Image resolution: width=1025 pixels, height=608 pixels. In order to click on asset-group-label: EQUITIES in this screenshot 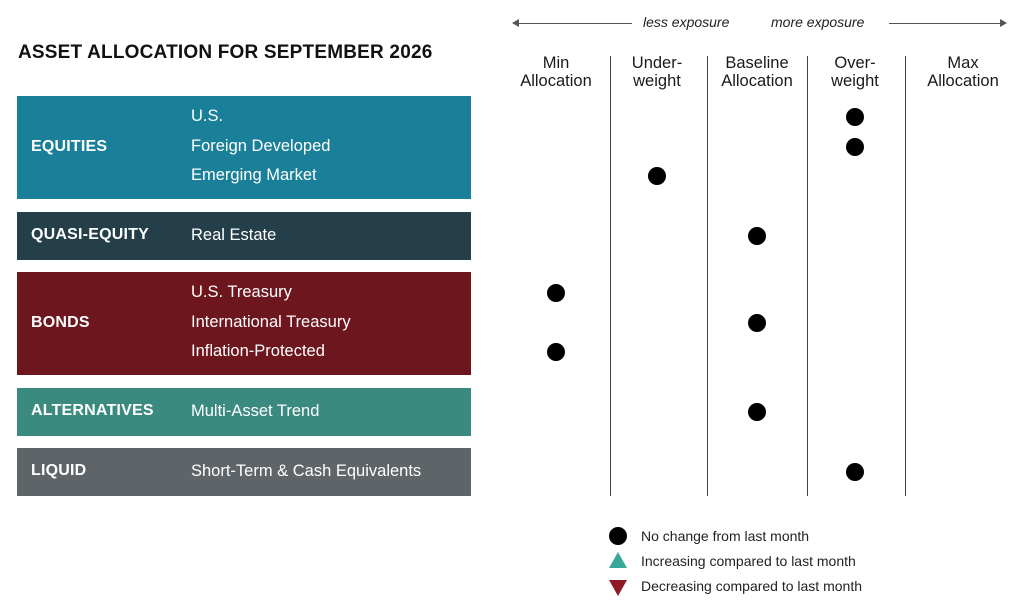, I will do `click(69, 146)`.